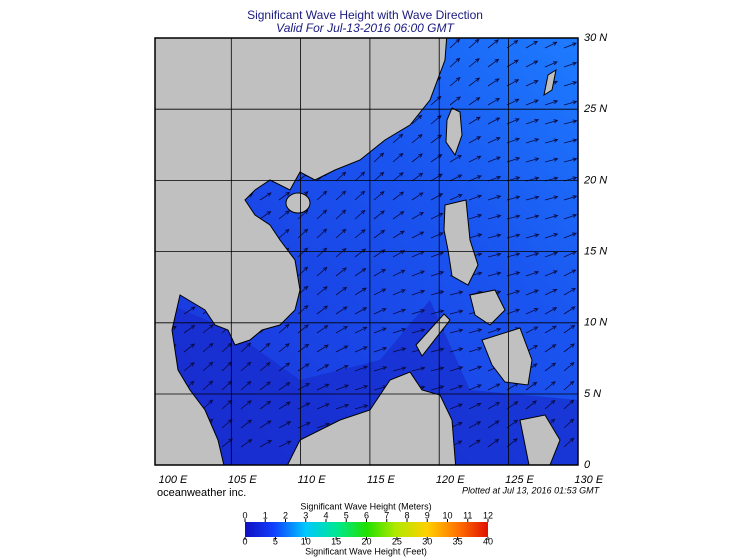 This screenshot has height=560, width=755. Describe the element at coordinates (306, 541) in the screenshot. I see `feet-tick-label: 10` at that location.